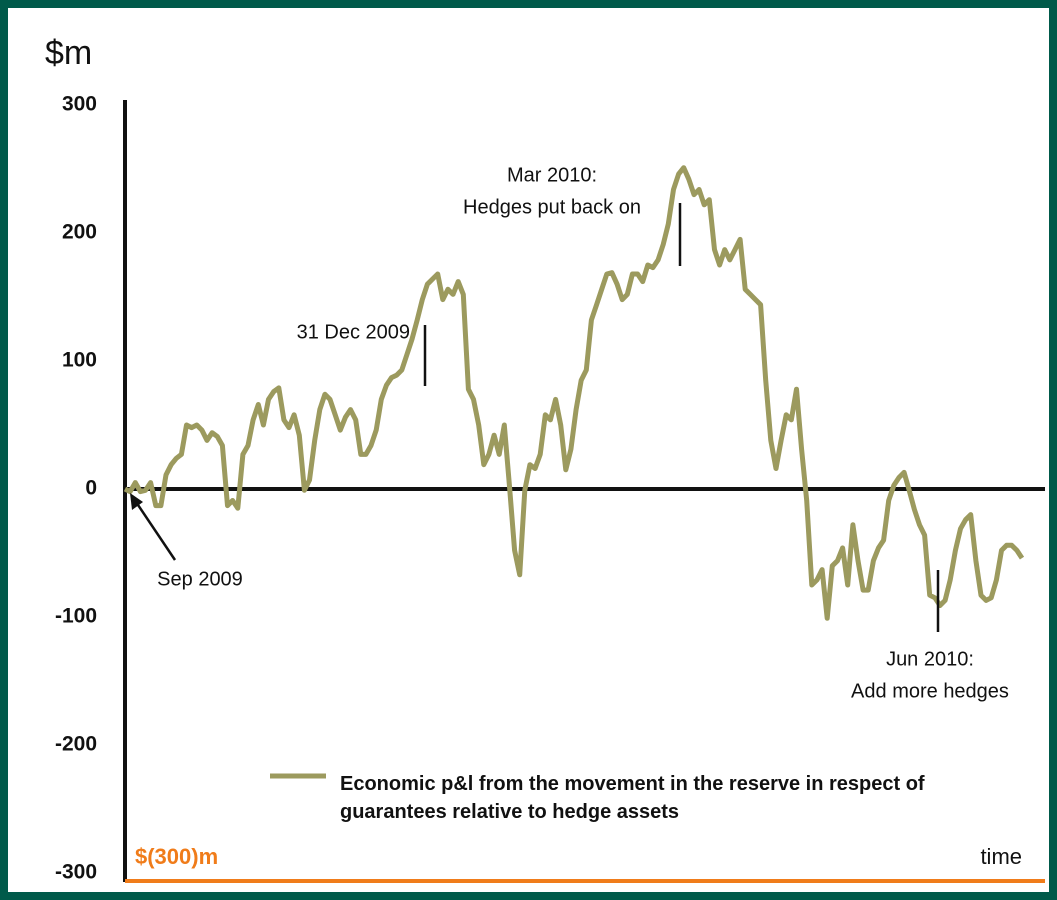 The image size is (1057, 900). I want to click on annotation: Add more hedges, so click(930, 691).